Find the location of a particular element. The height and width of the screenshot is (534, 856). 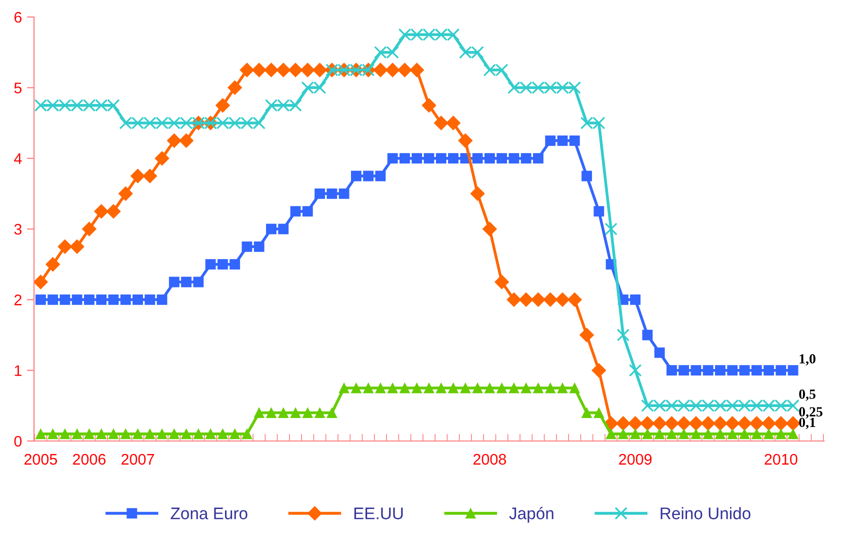

legend-label: Reino Unido is located at coordinates (705, 513).